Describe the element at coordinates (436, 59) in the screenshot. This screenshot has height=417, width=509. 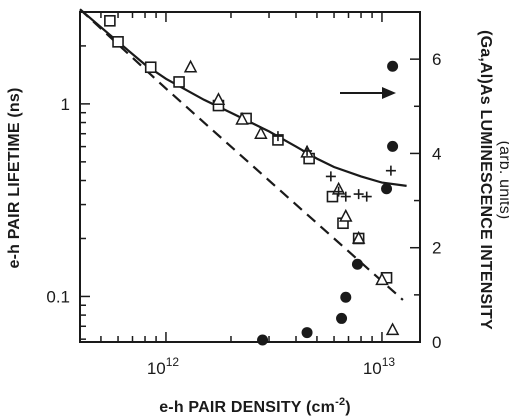
I see `y-right-tick-label: 6` at that location.